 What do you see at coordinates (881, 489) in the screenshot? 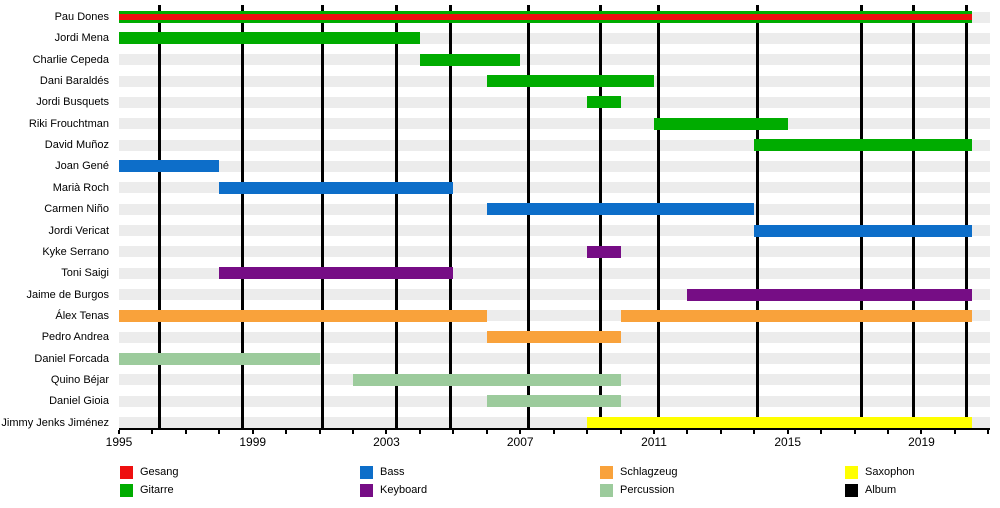
I see `legend-label: Album` at bounding box center [881, 489].